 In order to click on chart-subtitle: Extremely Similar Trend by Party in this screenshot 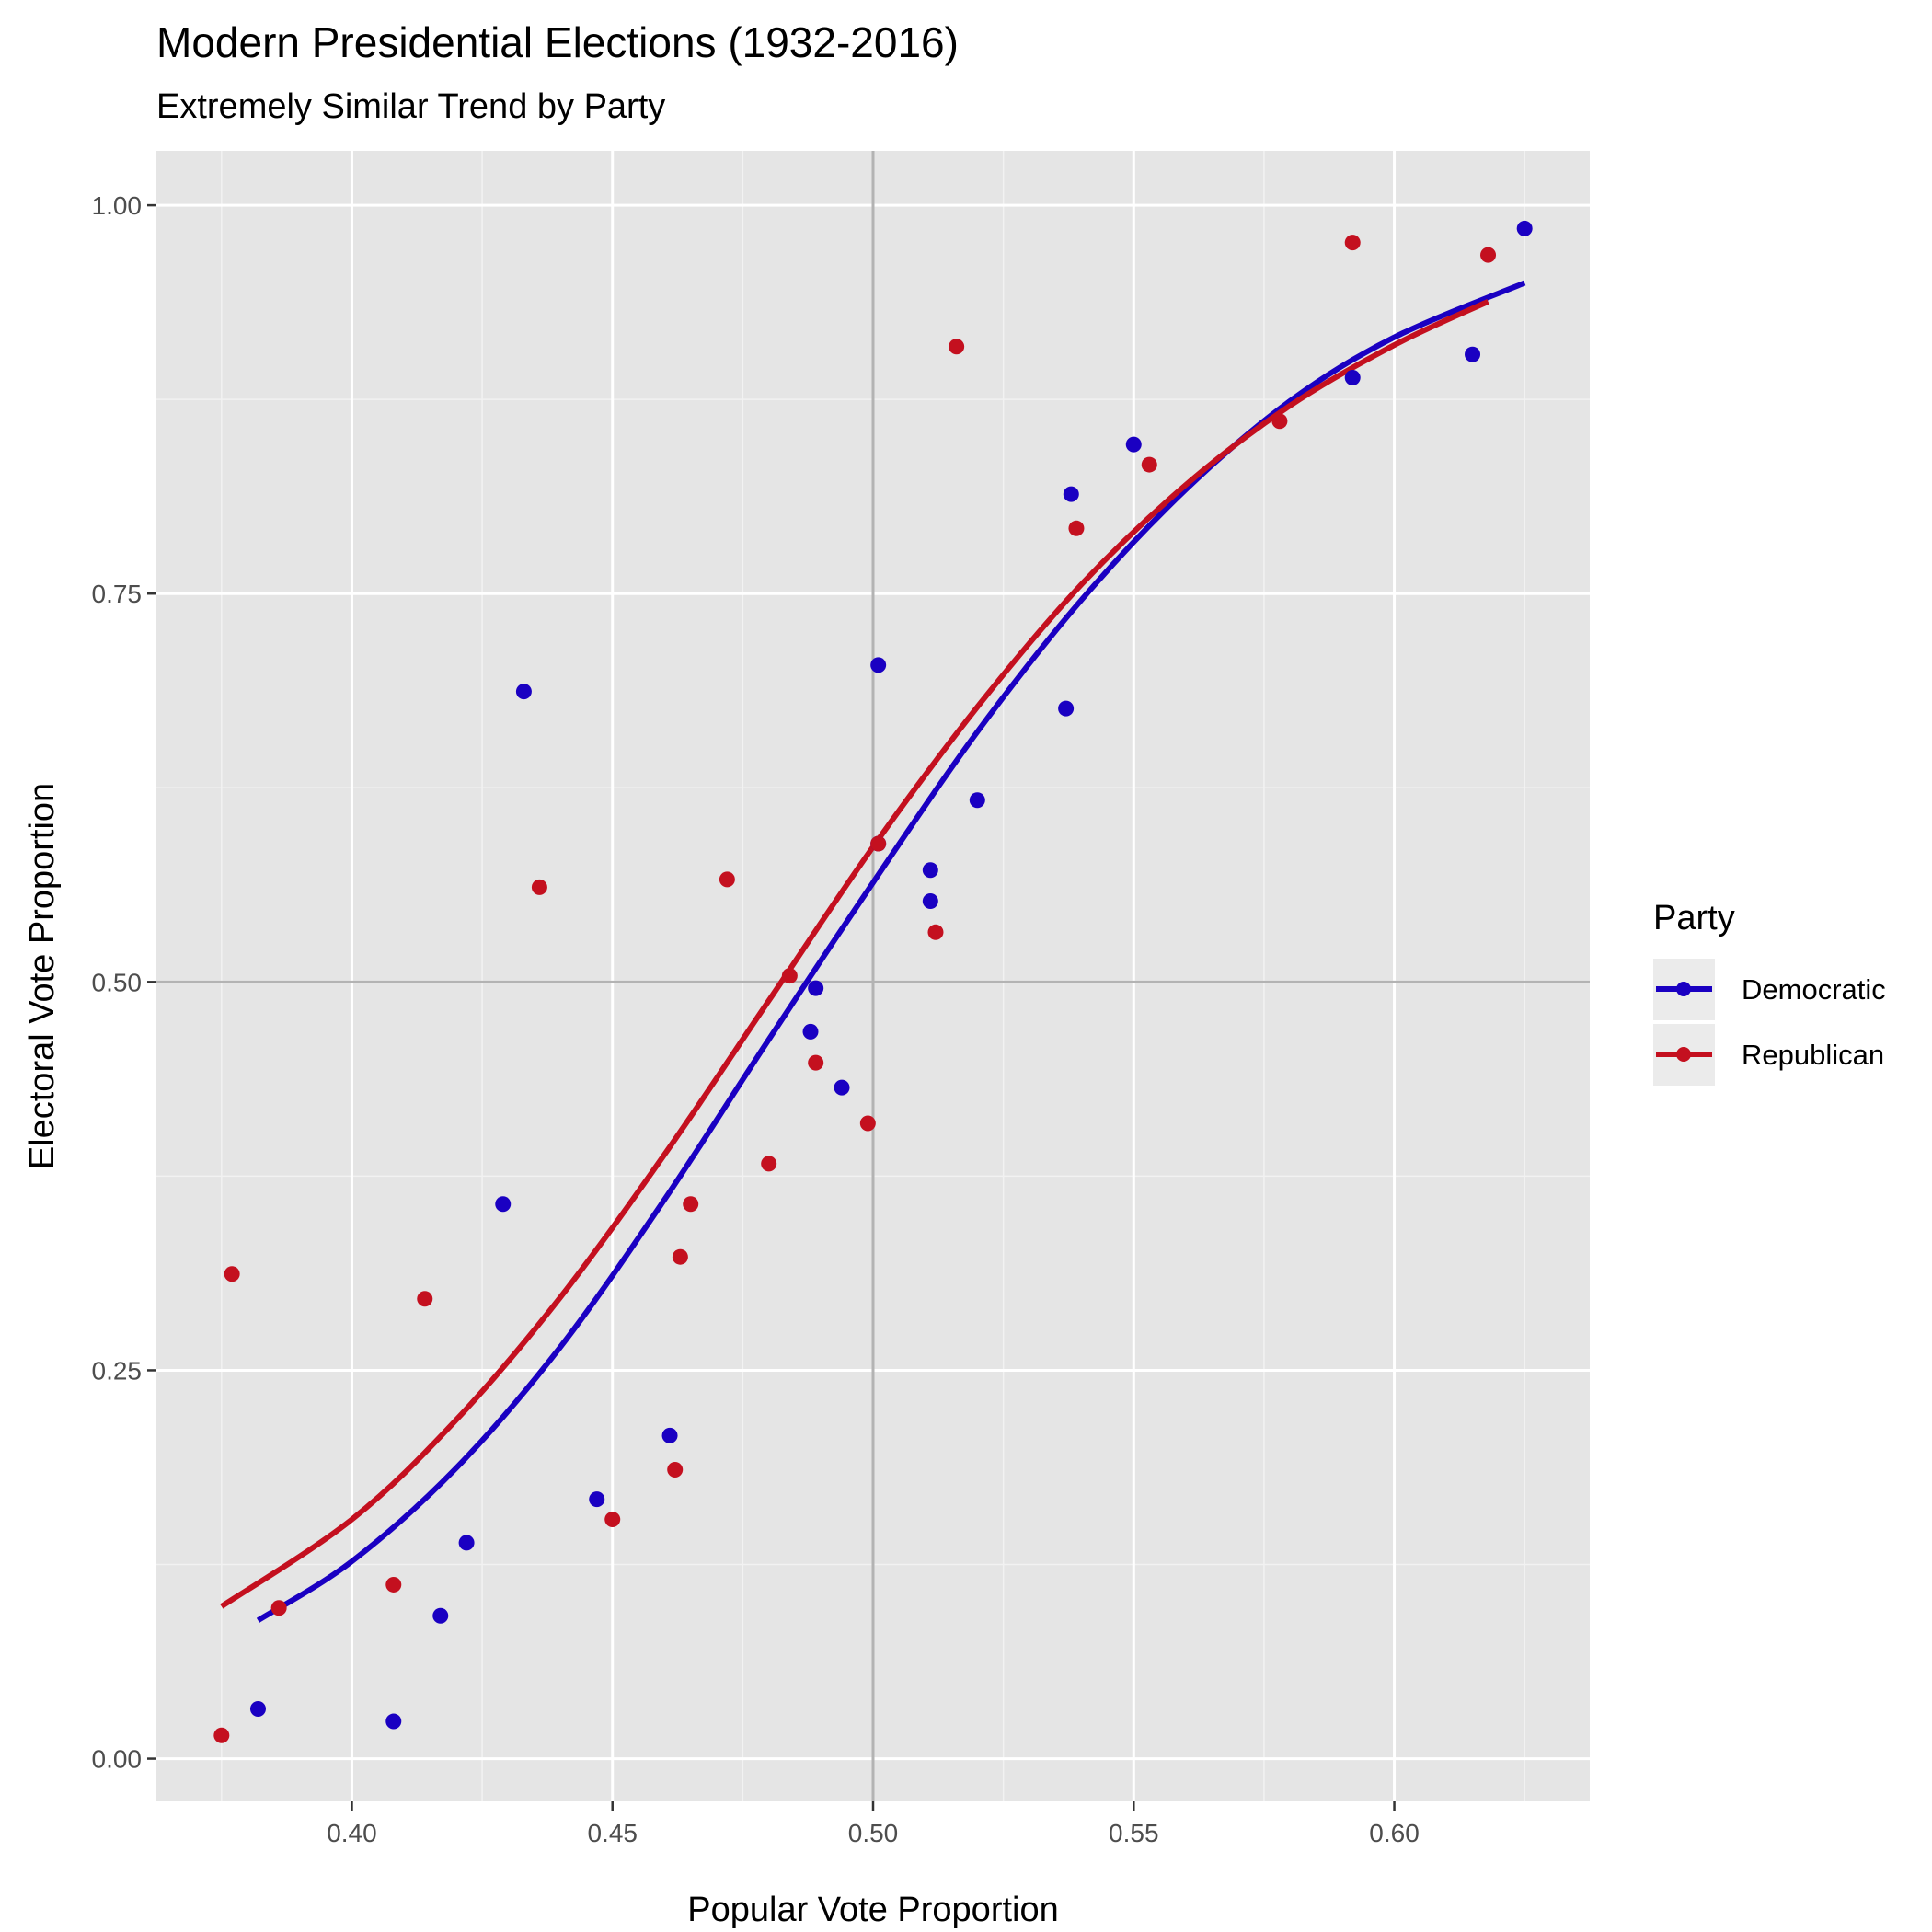, I will do `click(410, 106)`.